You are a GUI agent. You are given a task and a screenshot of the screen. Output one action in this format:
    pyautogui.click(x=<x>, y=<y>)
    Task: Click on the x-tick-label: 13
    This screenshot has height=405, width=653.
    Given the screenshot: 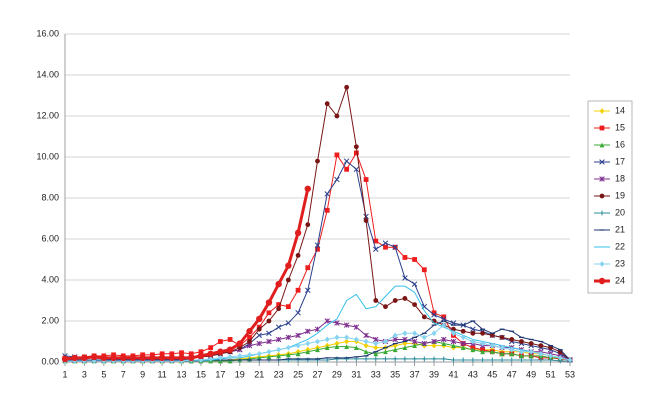 What is the action you would take?
    pyautogui.click(x=182, y=374)
    